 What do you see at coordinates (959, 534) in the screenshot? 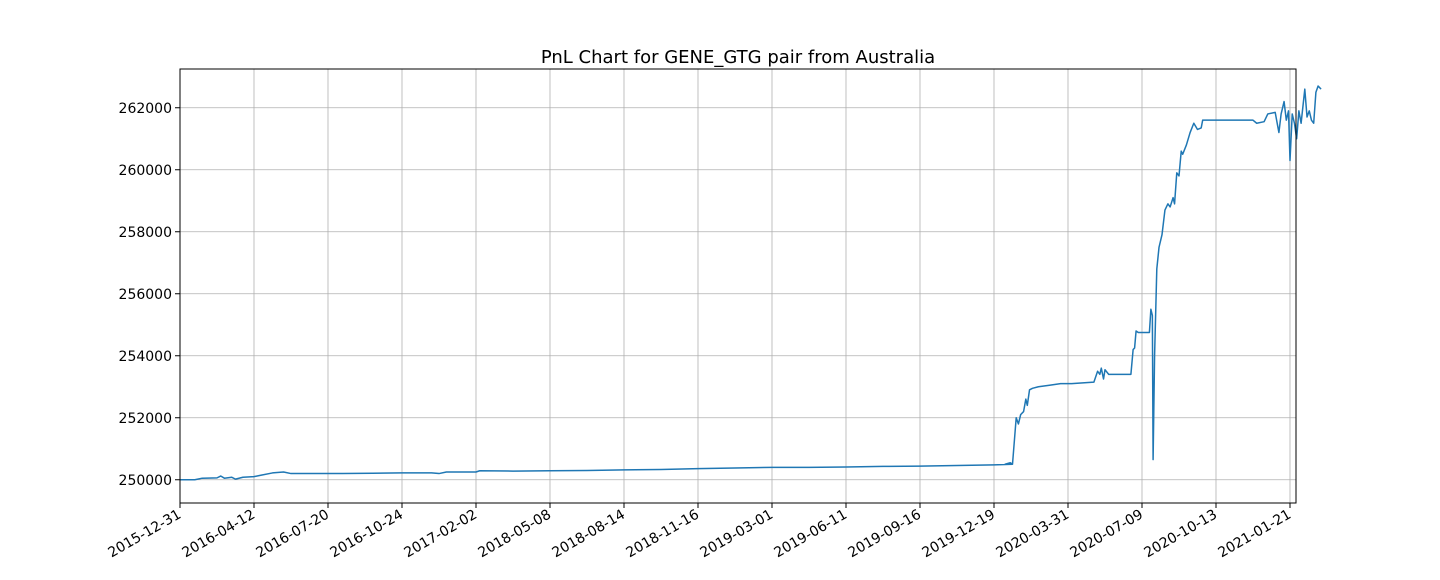
I see `x-tick-label: 2019-12-19` at bounding box center [959, 534].